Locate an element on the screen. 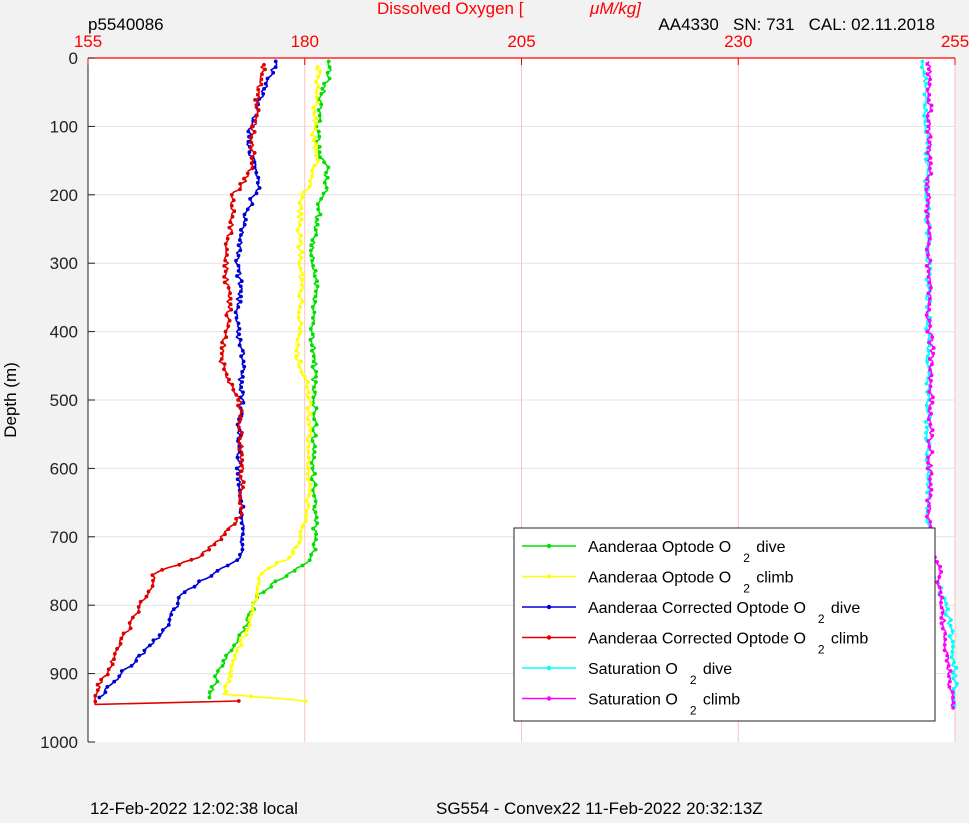  y-tick-label-700: 700 is located at coordinates (64, 537).